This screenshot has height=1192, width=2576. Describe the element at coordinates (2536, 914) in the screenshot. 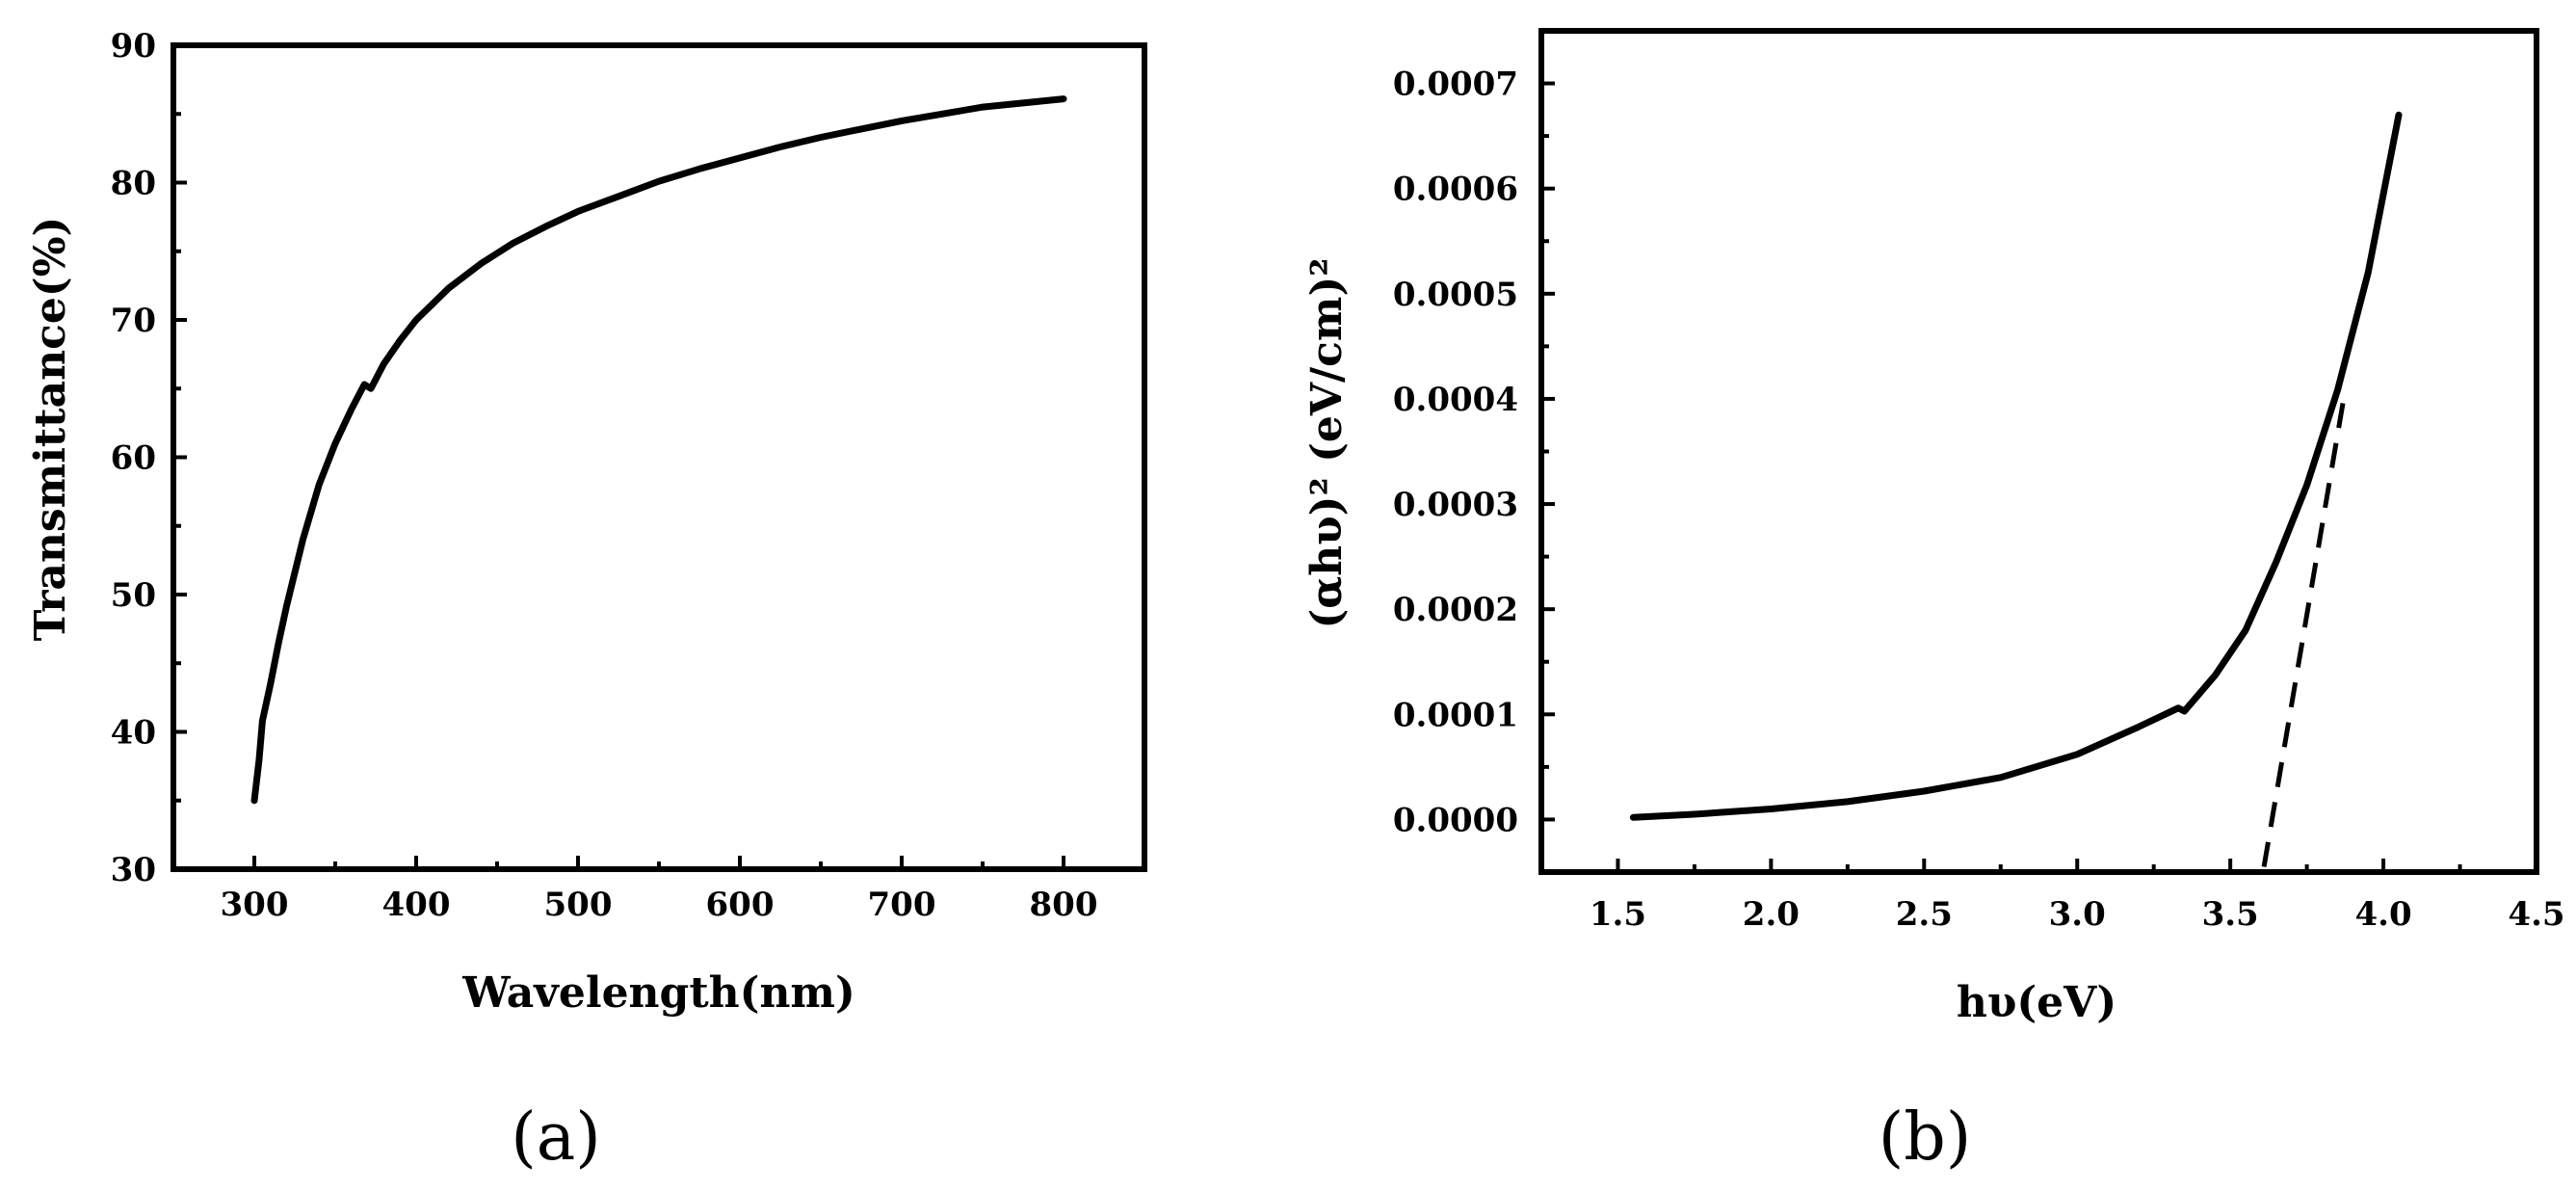

I see `x-tick-label: 4.5` at that location.